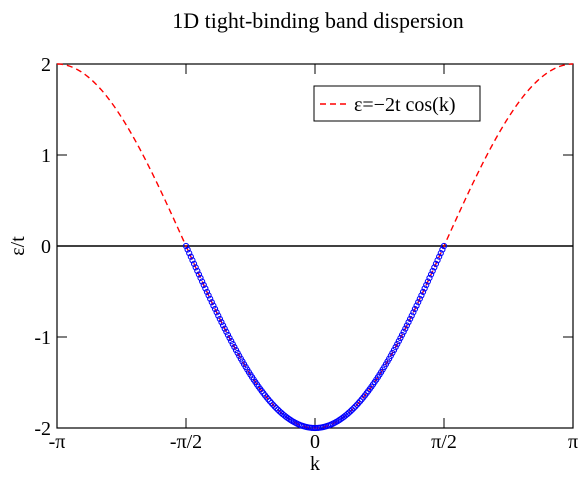 The image size is (581, 477). I want to click on legend: ε=−2t cos(k), so click(397, 103).